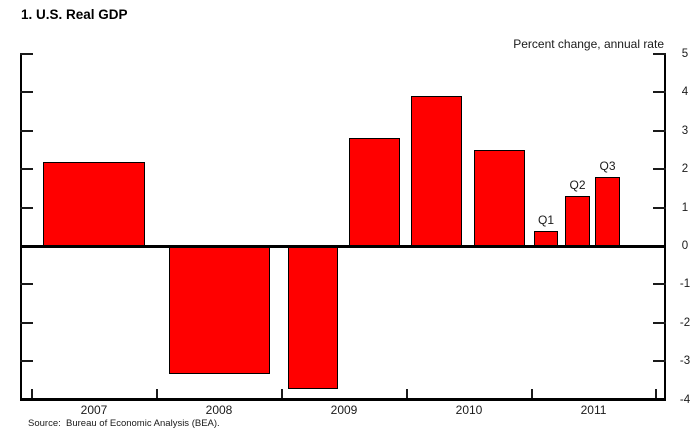  I want to click on y-tick-label-1: 1, so click(685, 207).